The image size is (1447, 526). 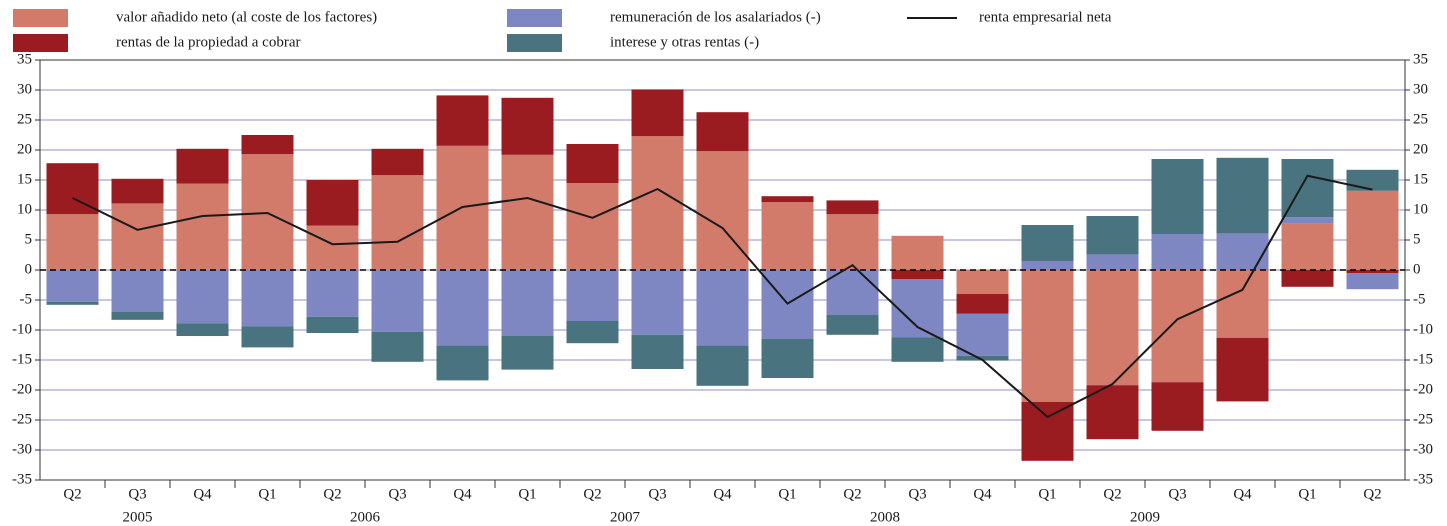 I want to click on legend-label: remuneración de los asalariados (-), so click(x=715, y=17).